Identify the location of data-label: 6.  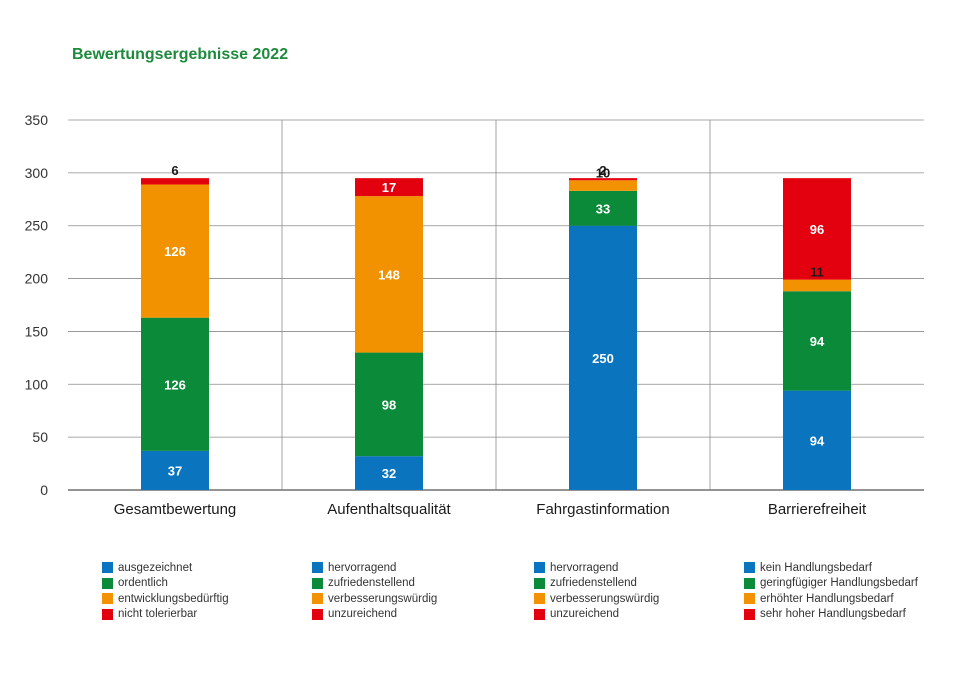
(174, 170).